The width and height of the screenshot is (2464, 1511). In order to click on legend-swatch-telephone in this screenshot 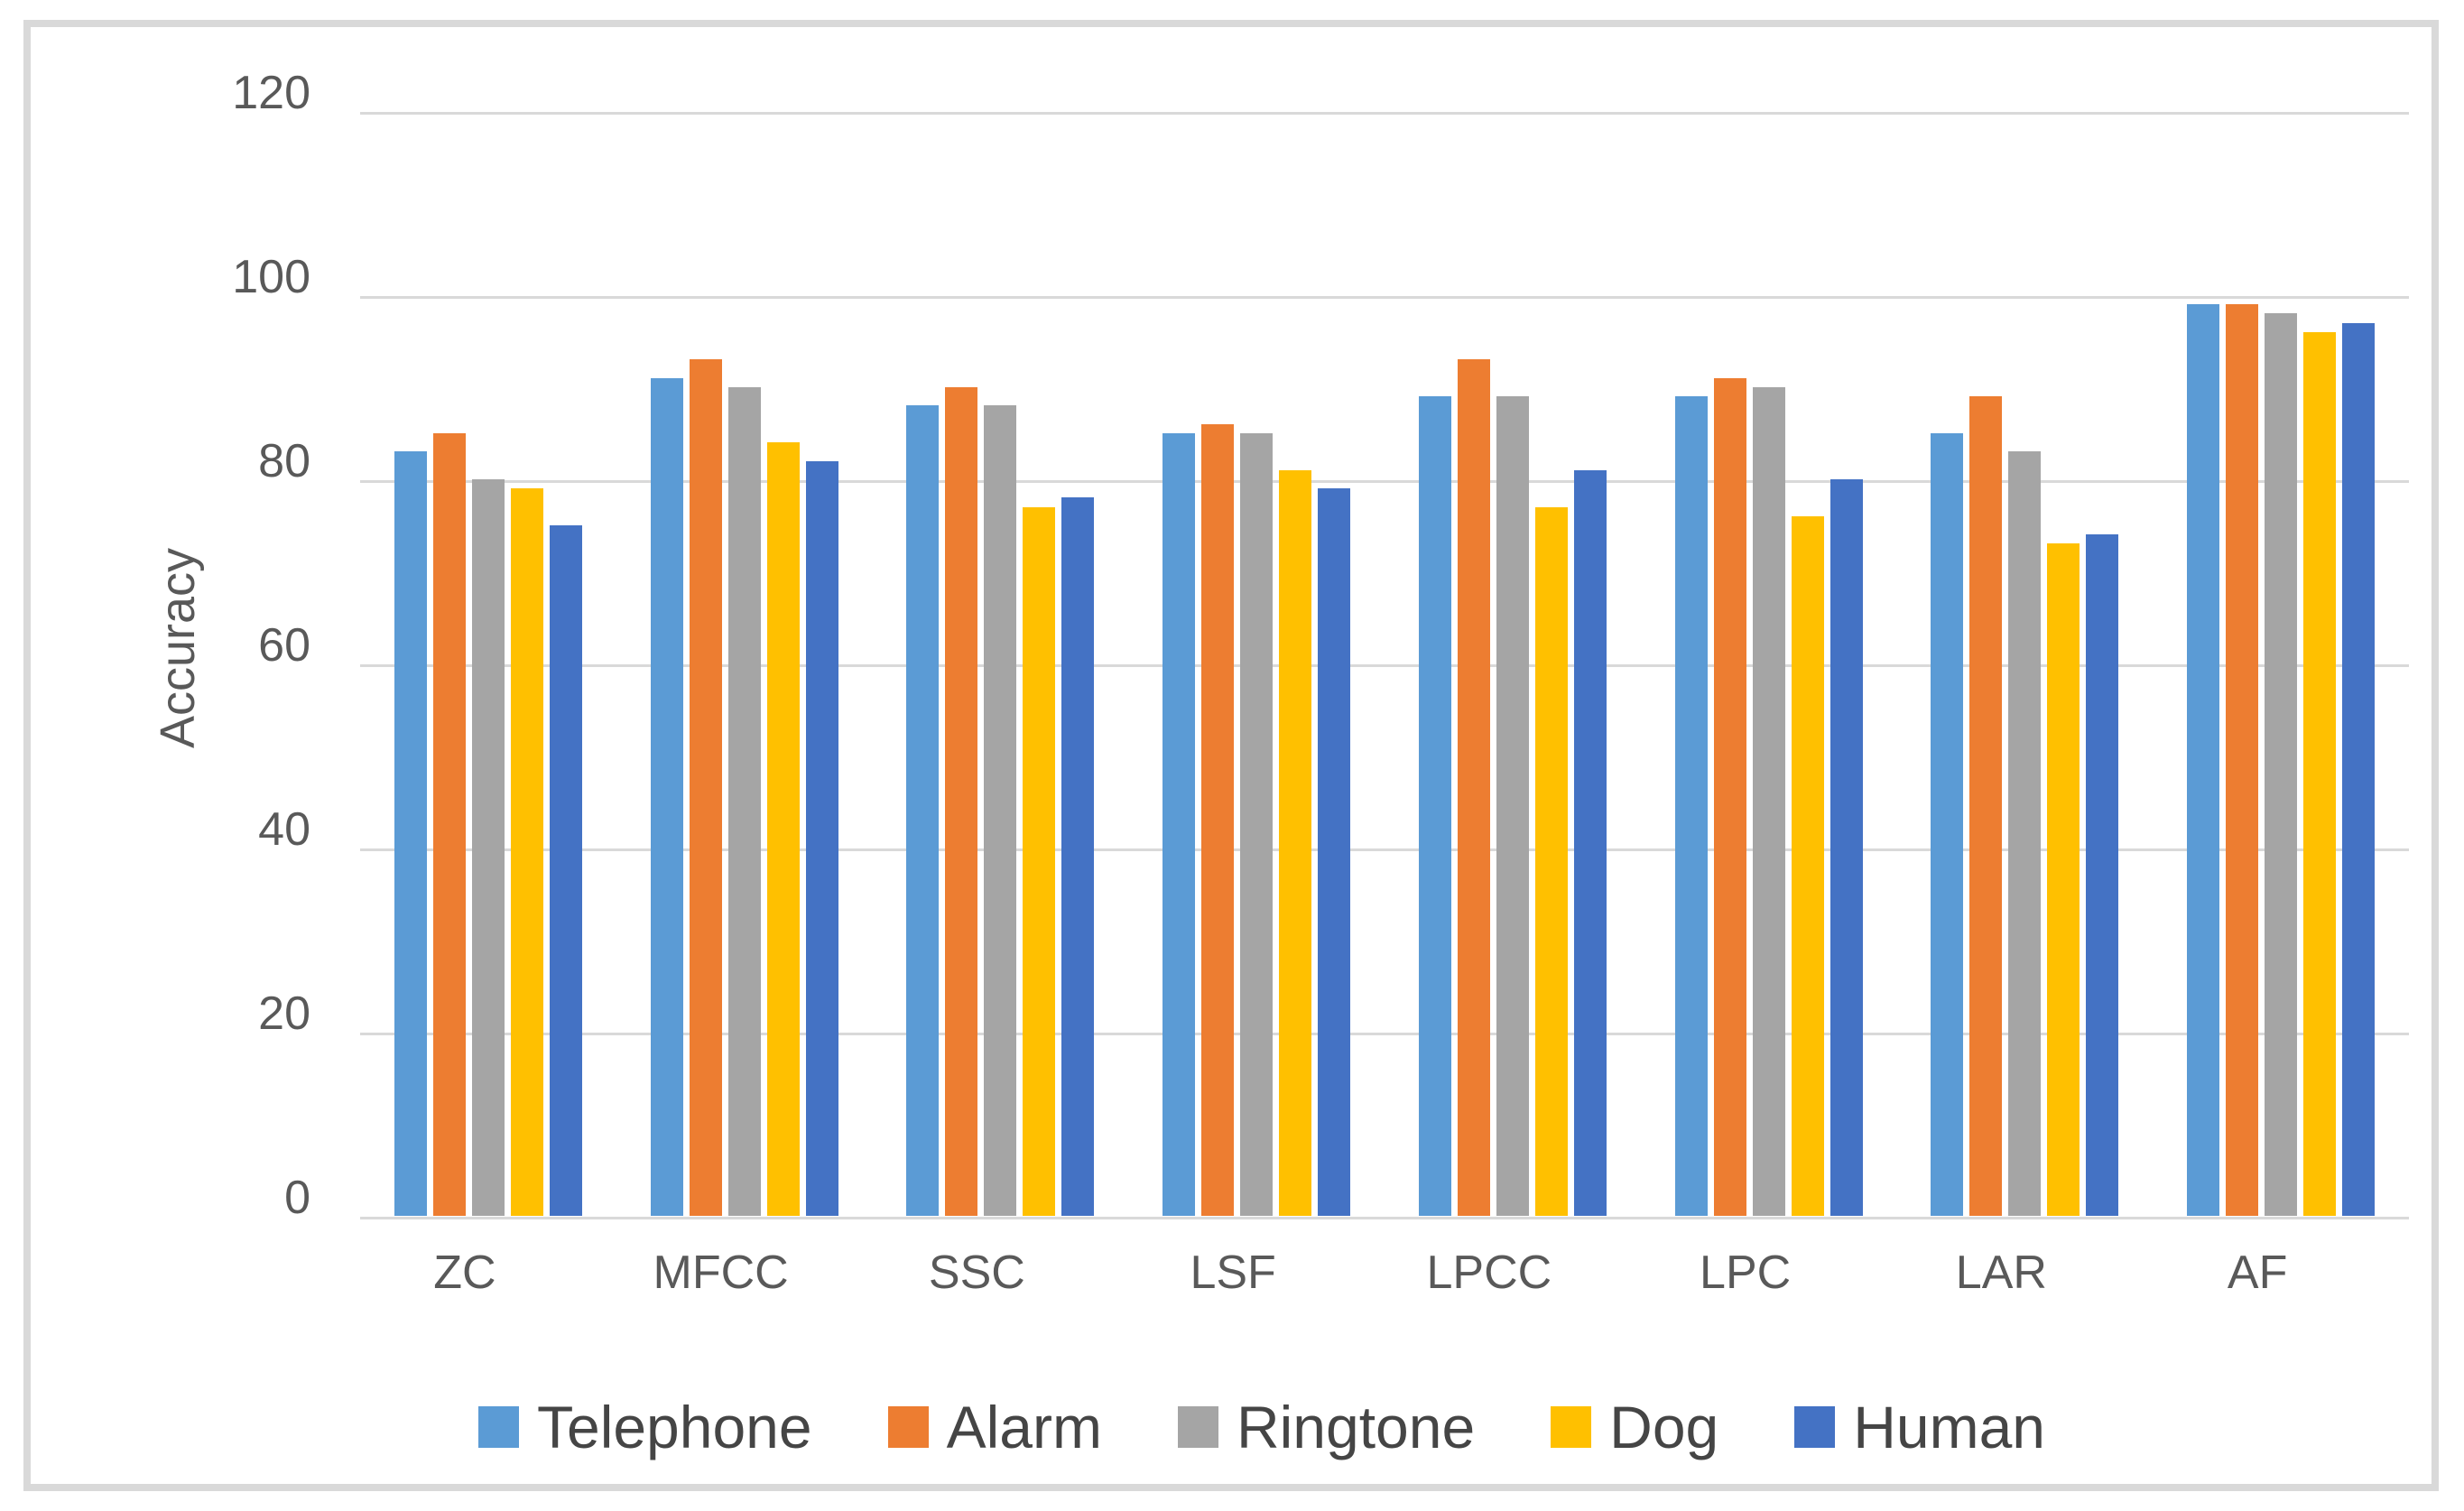, I will do `click(498, 1427)`.